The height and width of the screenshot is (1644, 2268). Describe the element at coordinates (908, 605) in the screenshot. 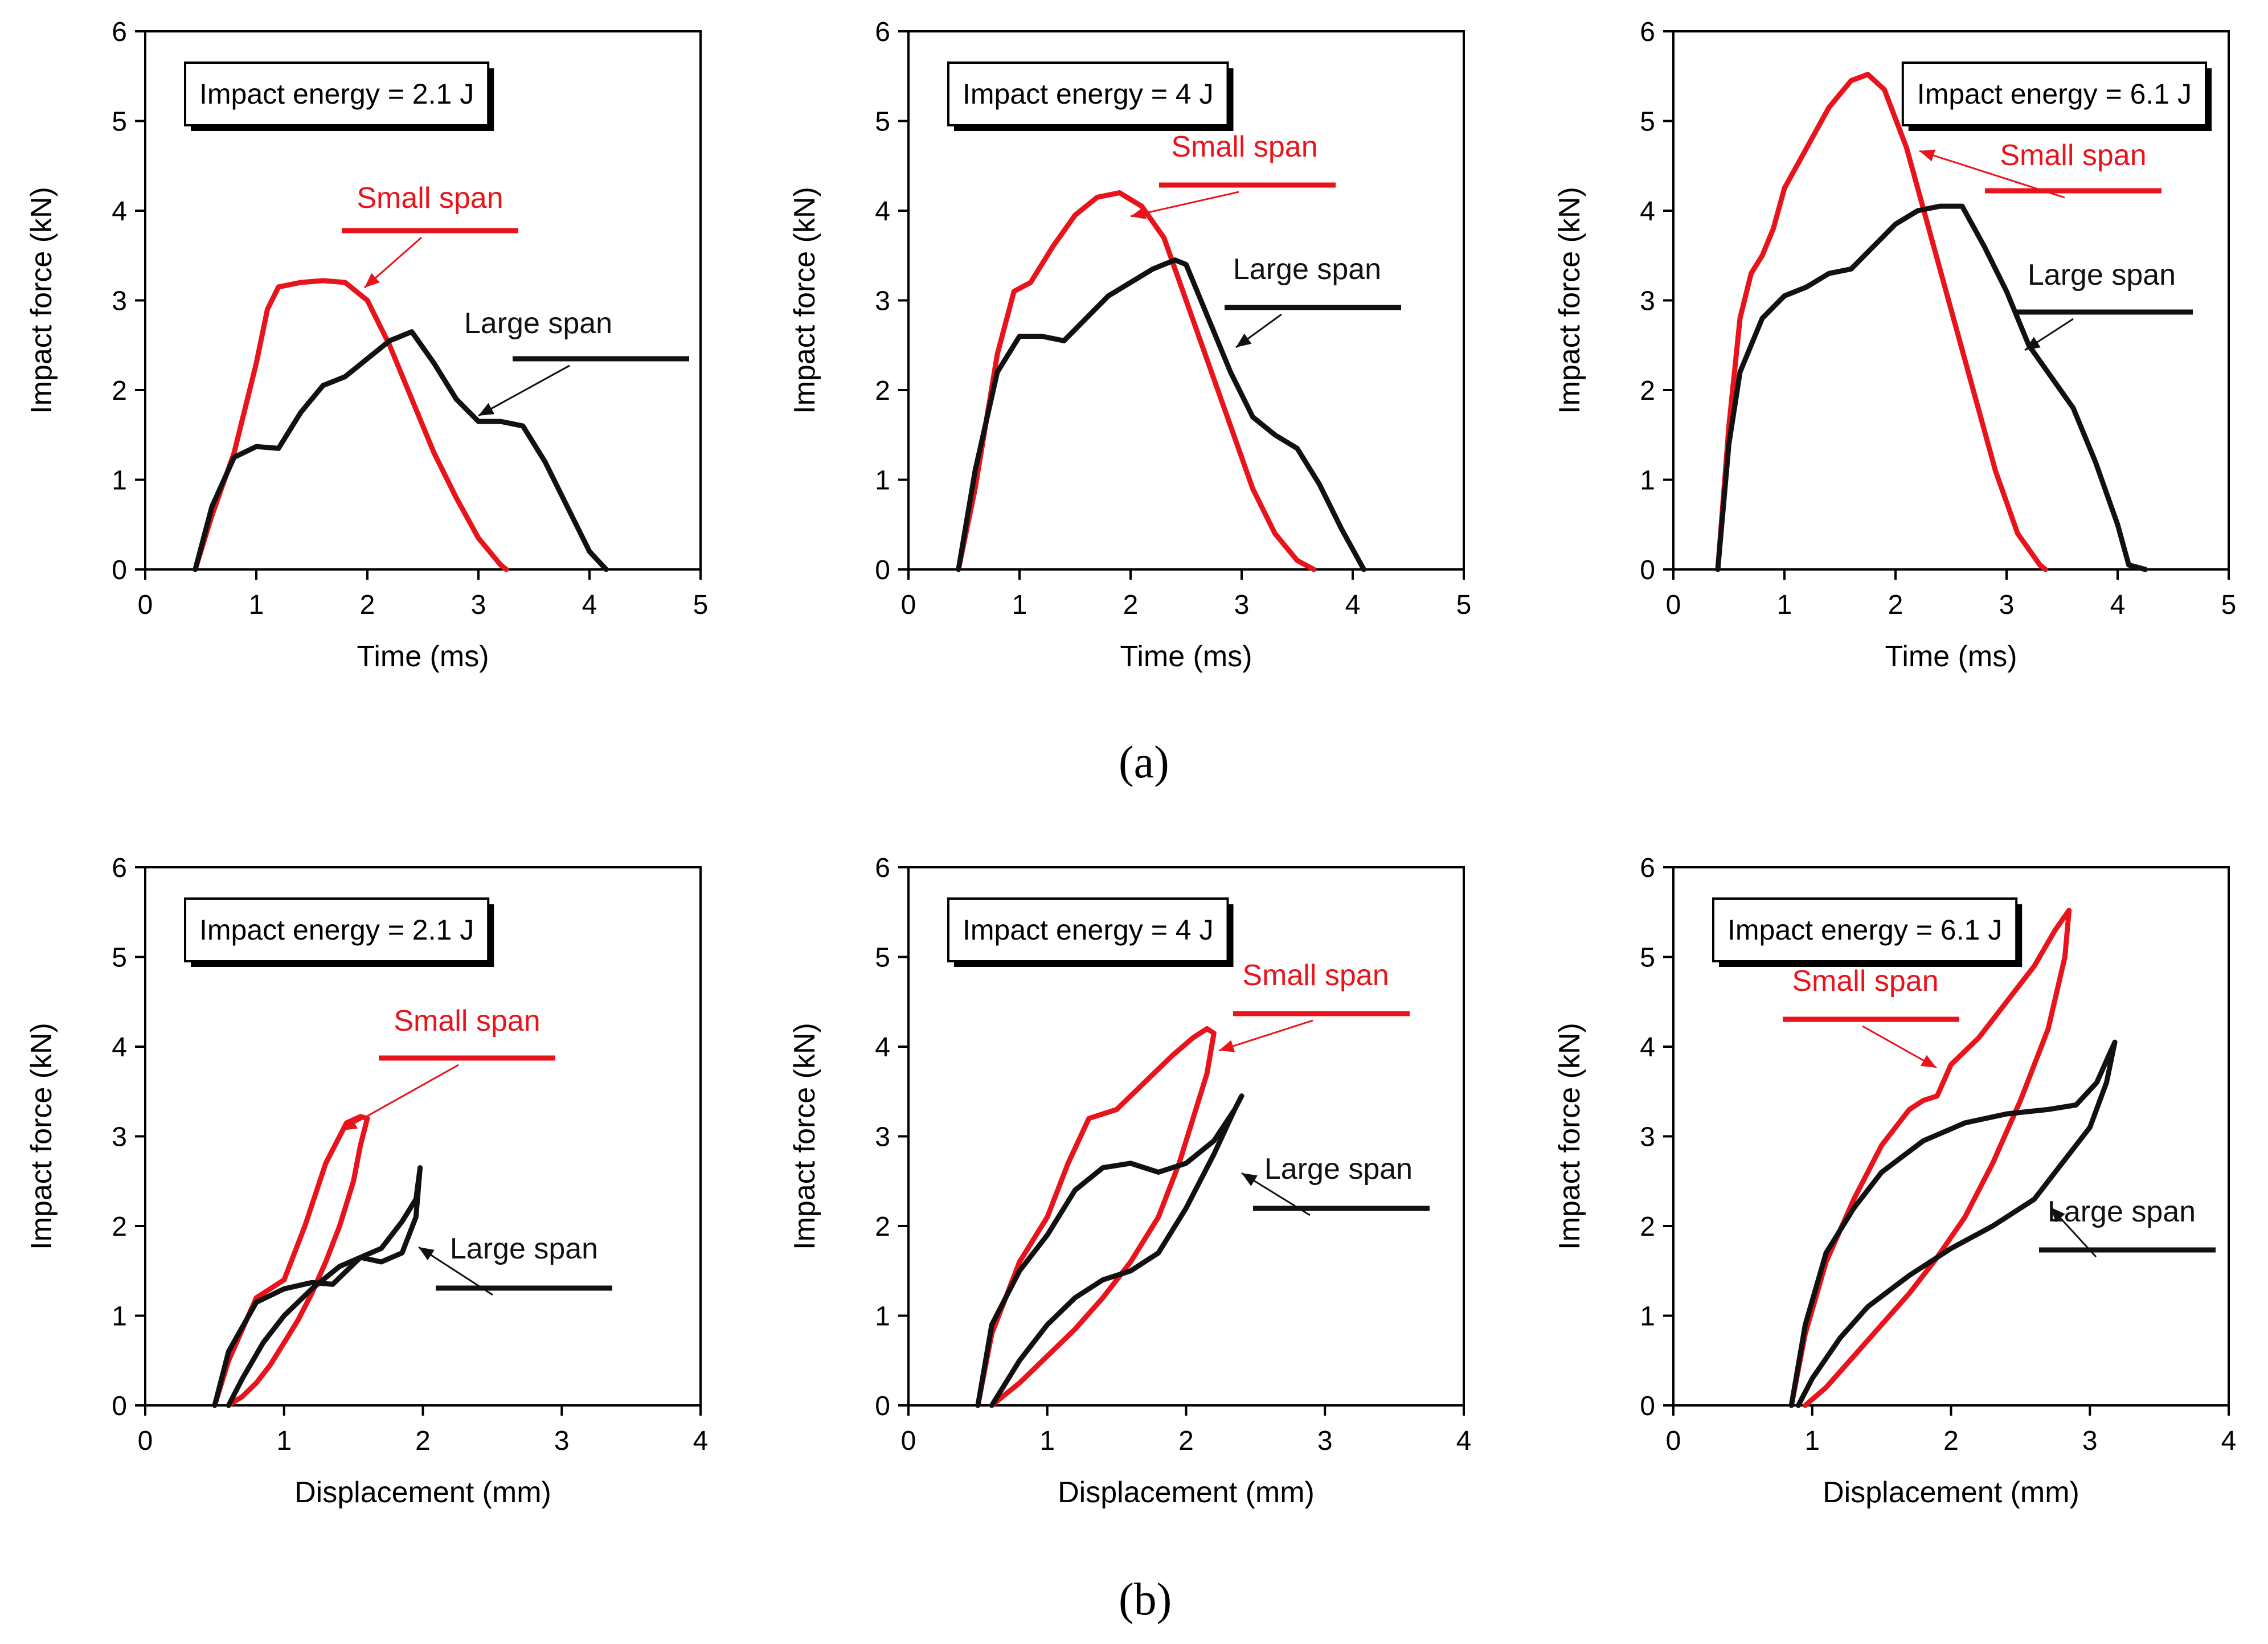

I see `panel-2-xtick-label: 0` at that location.